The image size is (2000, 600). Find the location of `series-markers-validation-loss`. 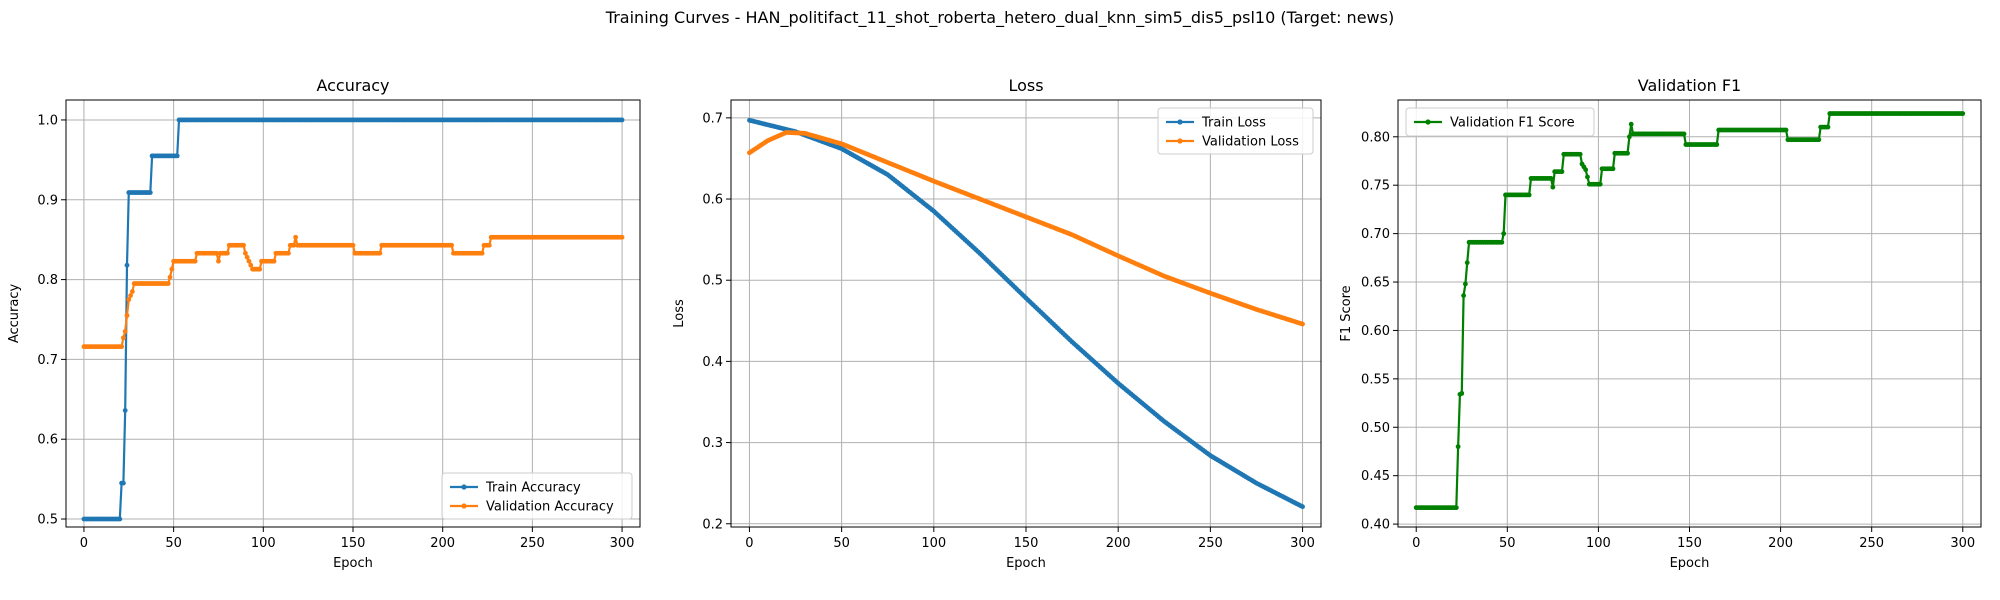

series-markers-validation-loss is located at coordinates (1026, 228).